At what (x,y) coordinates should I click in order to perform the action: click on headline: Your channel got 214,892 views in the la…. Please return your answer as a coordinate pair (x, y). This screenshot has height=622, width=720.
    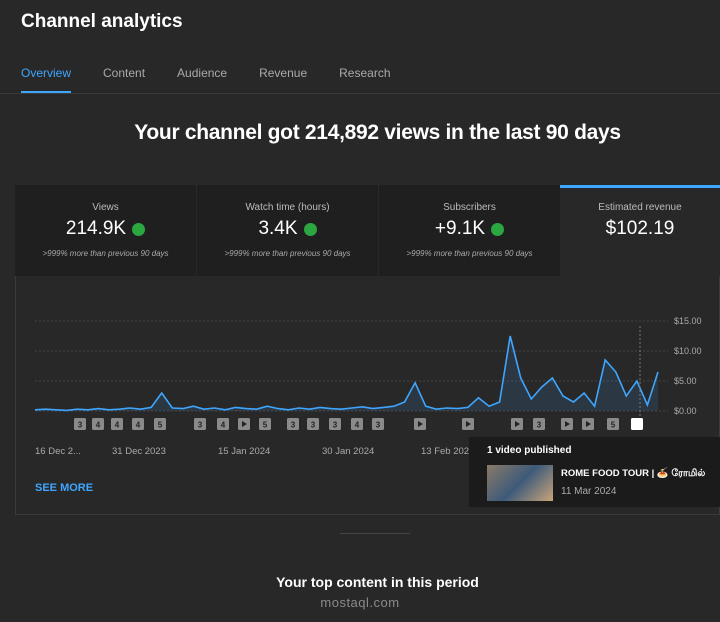
    Looking at the image, I should click on (377, 132).